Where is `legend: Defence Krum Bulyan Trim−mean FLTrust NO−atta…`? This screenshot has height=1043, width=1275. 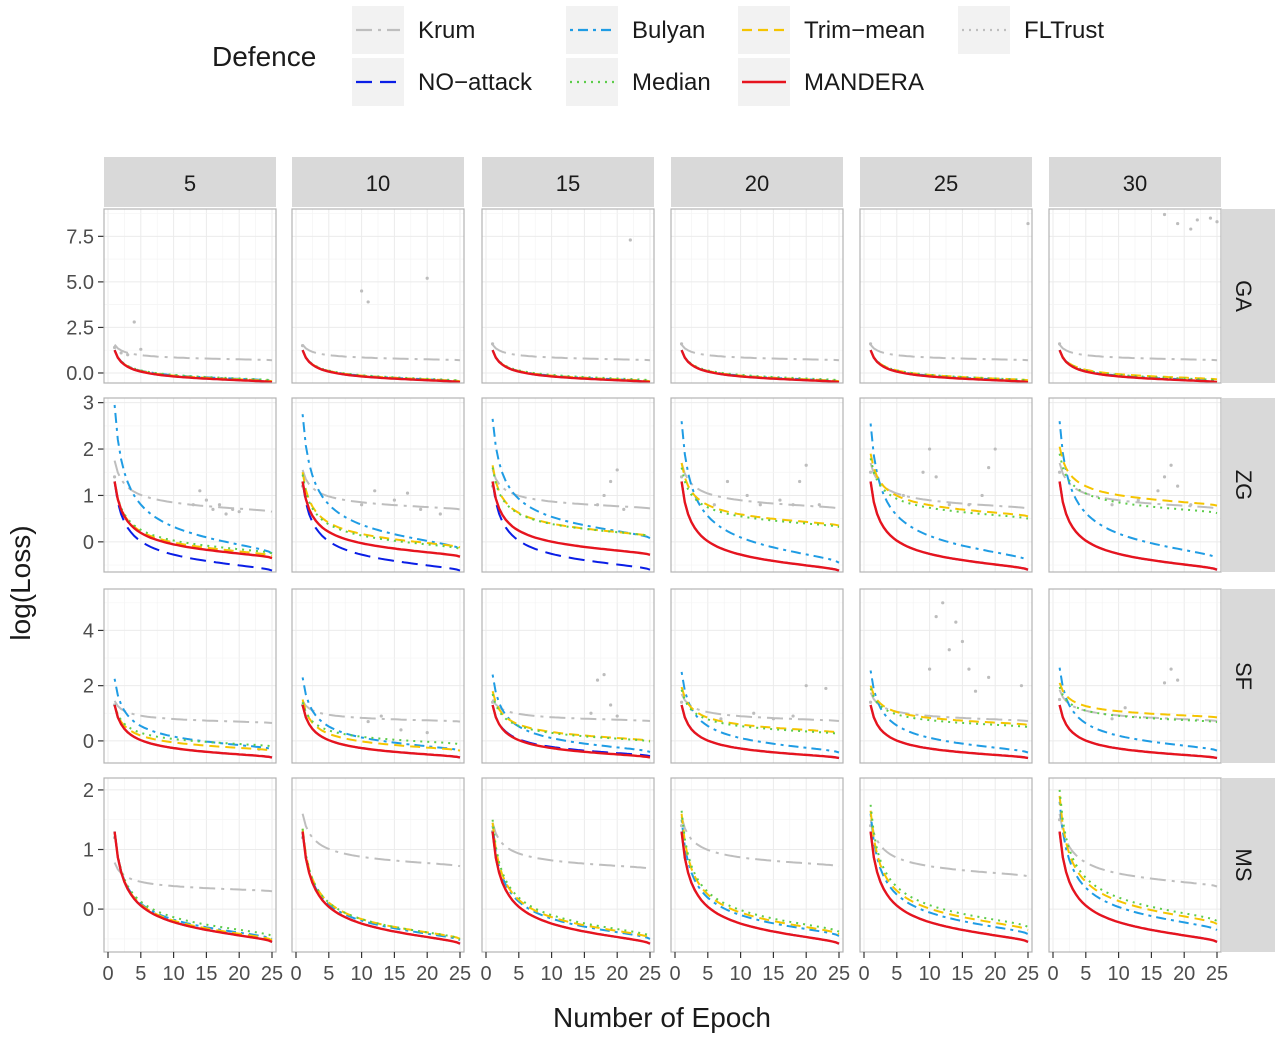 legend: Defence Krum Bulyan Trim−mean FLTrust NO−atta… is located at coordinates (658, 56).